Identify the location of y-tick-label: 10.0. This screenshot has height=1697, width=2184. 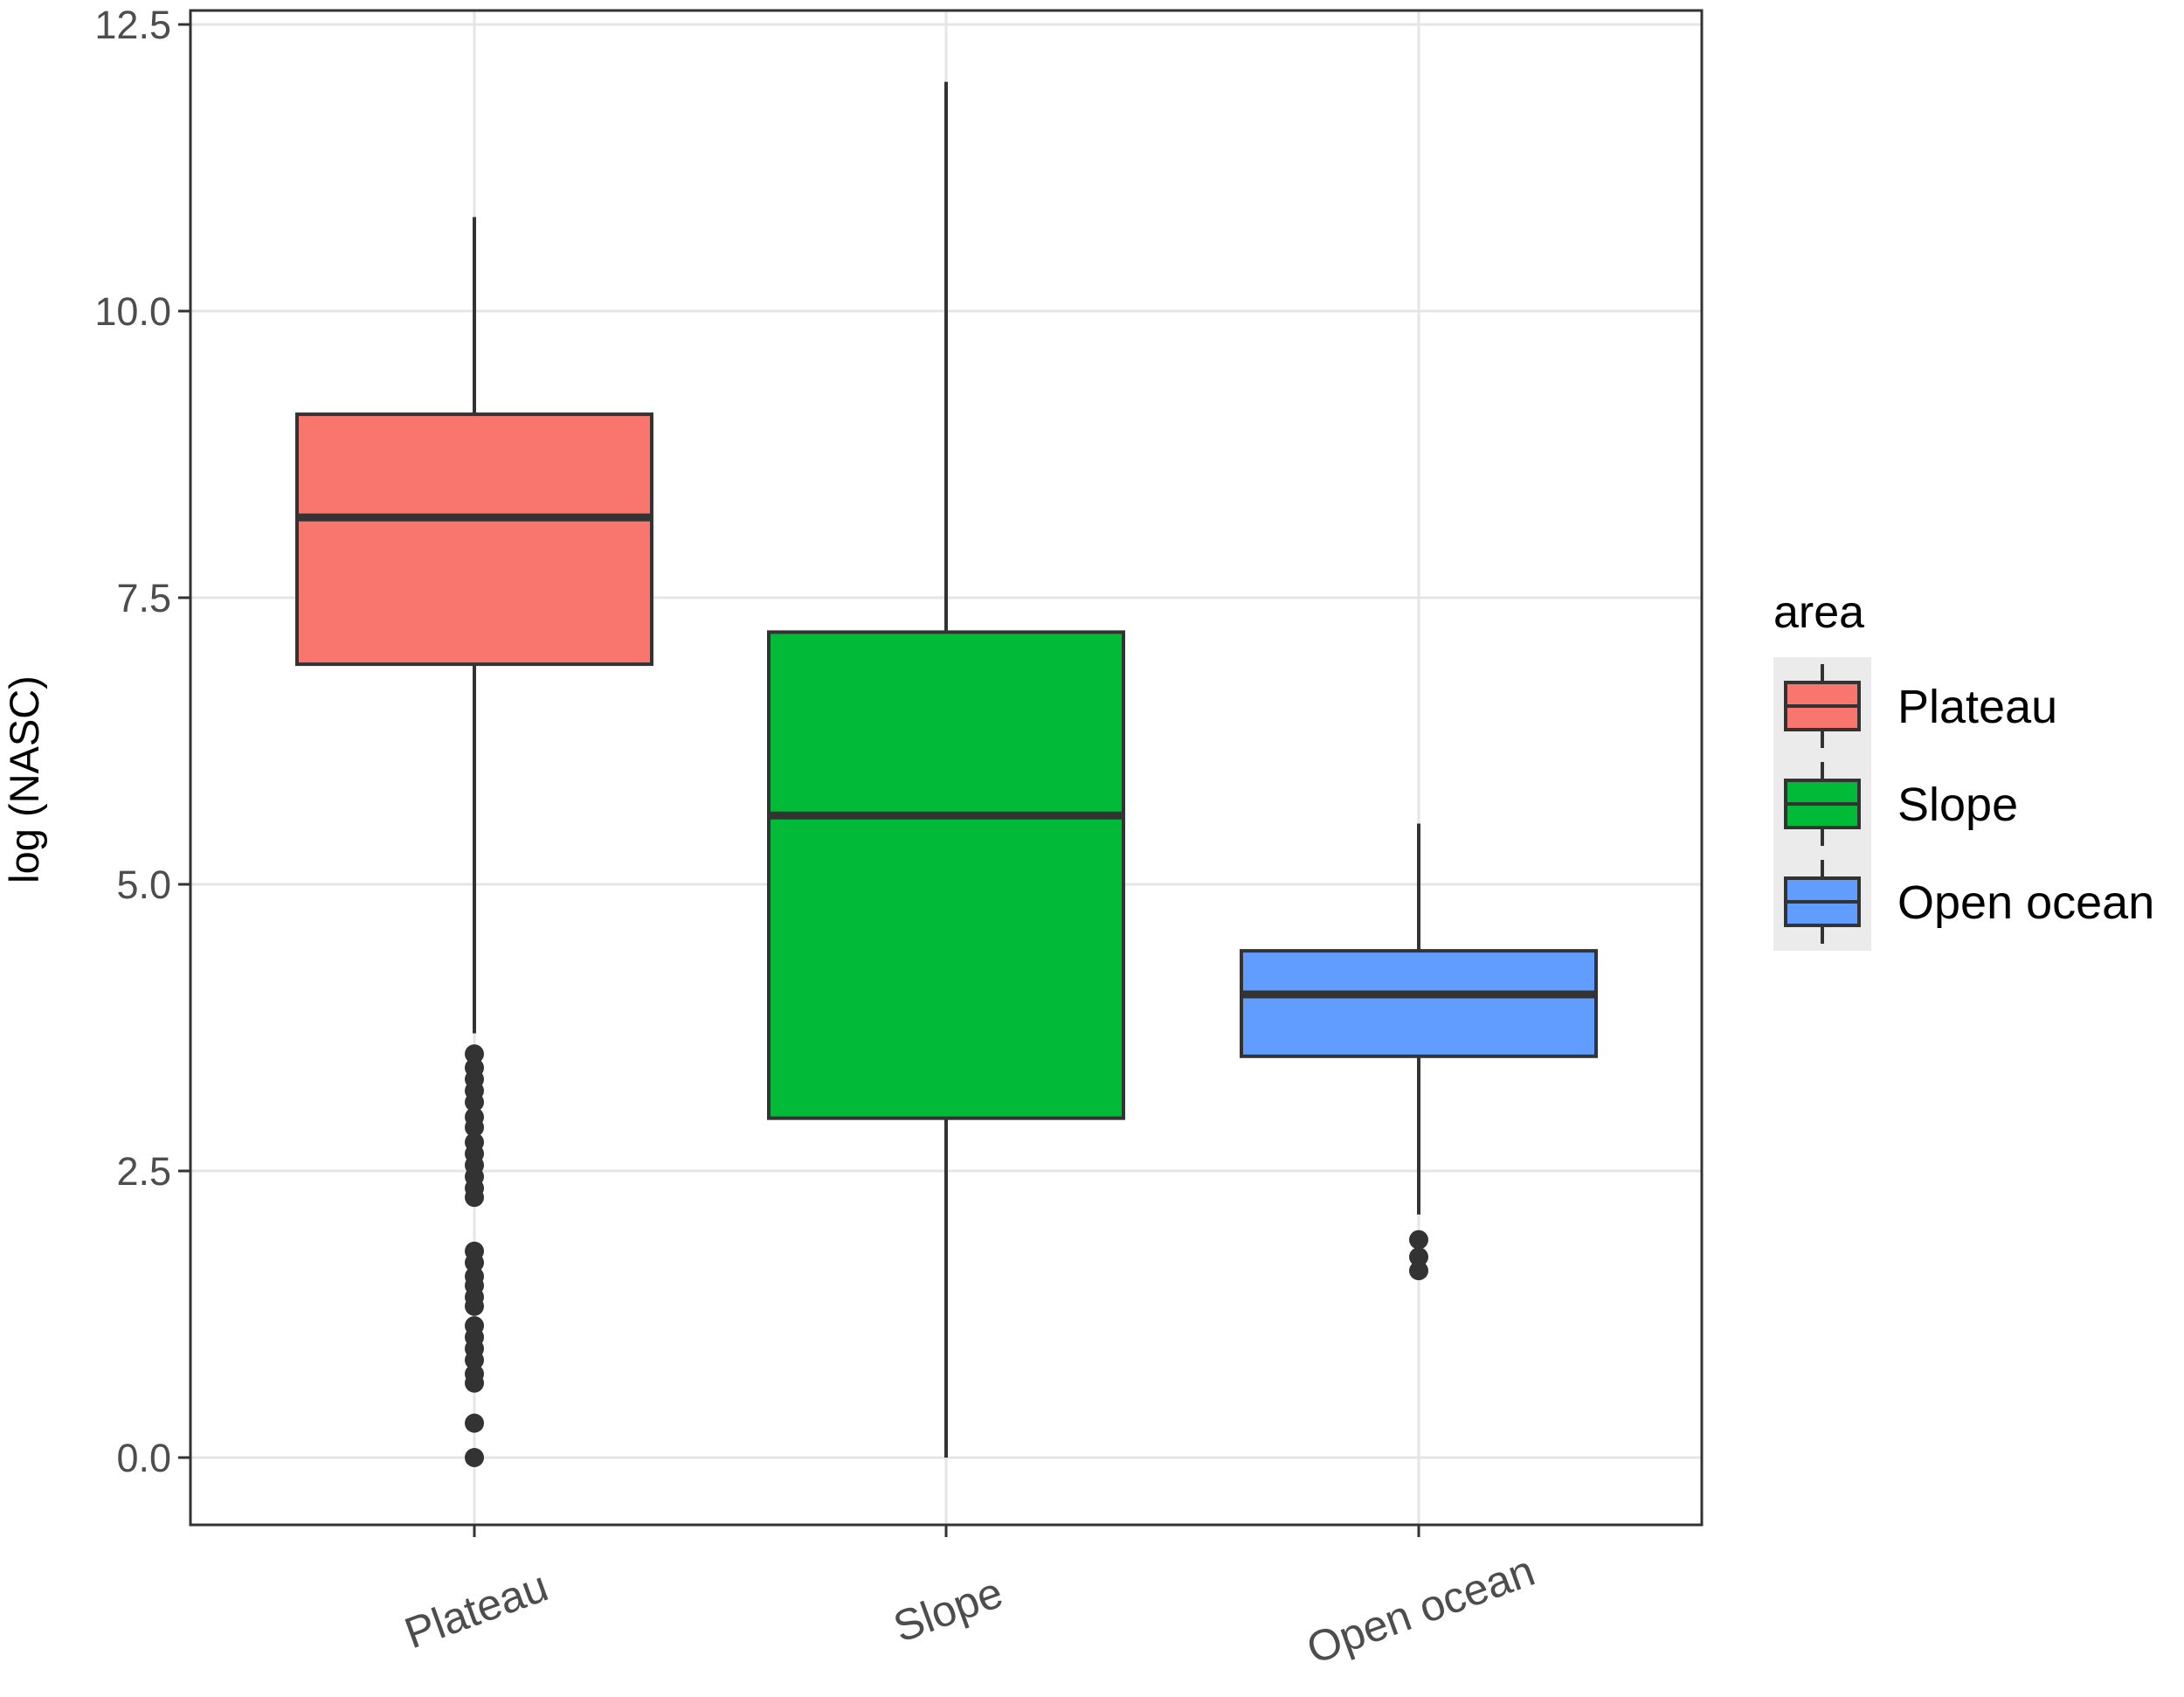
(132, 311).